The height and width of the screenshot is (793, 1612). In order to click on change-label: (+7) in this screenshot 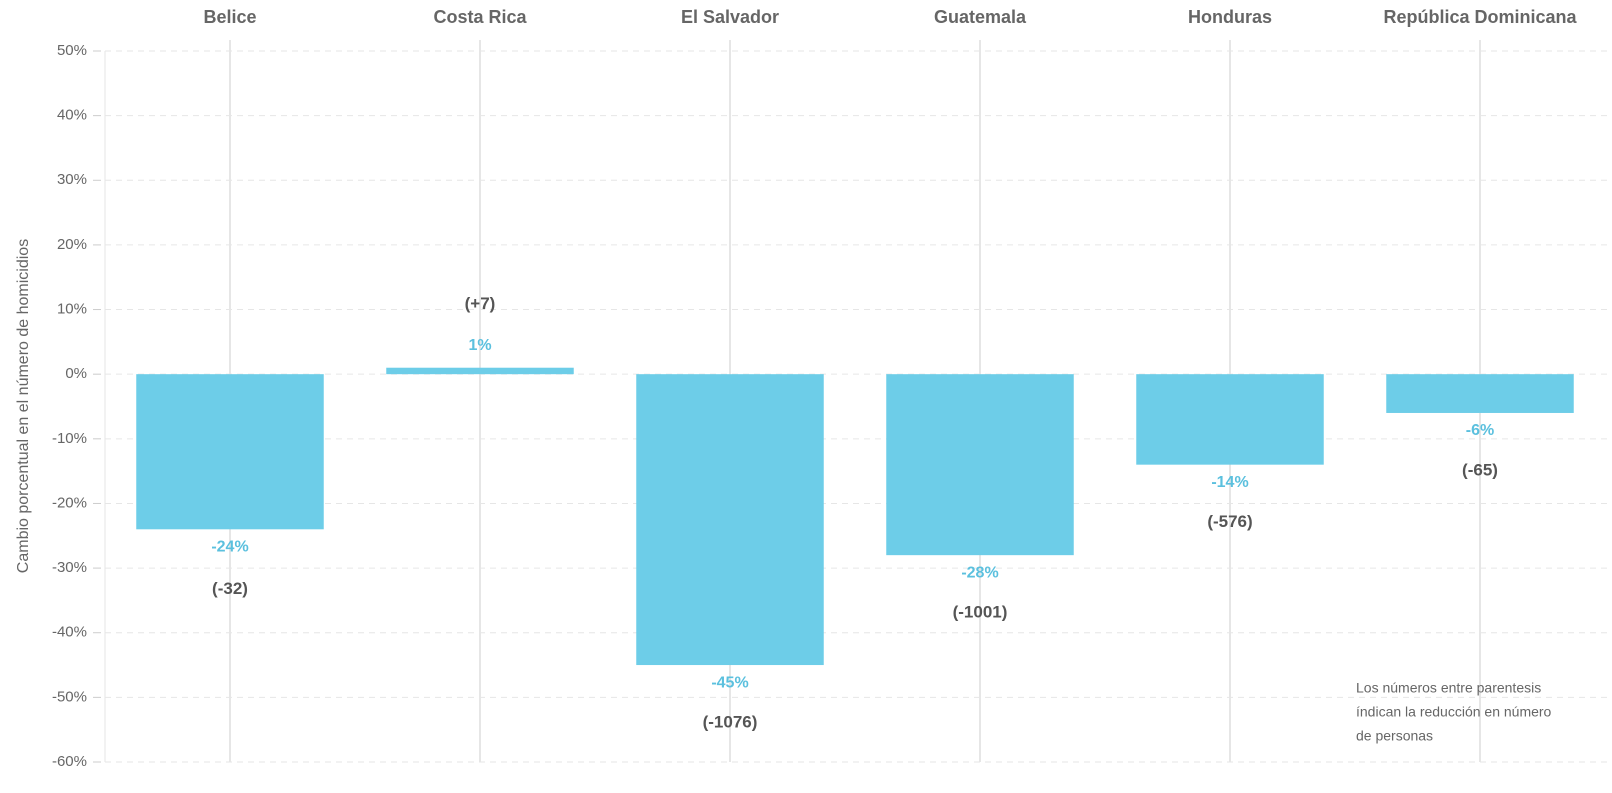, I will do `click(480, 303)`.